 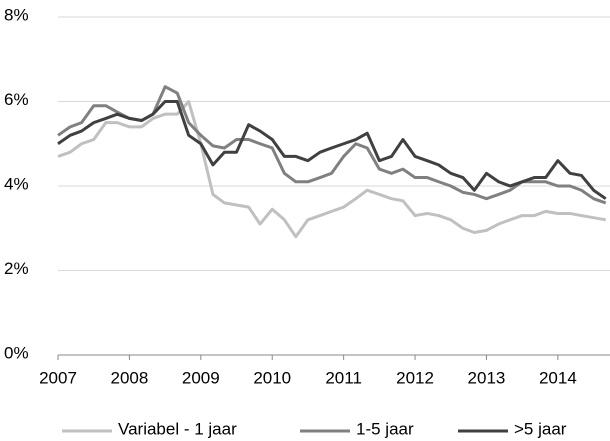 I want to click on x-tick-label: 2014, so click(x=558, y=377).